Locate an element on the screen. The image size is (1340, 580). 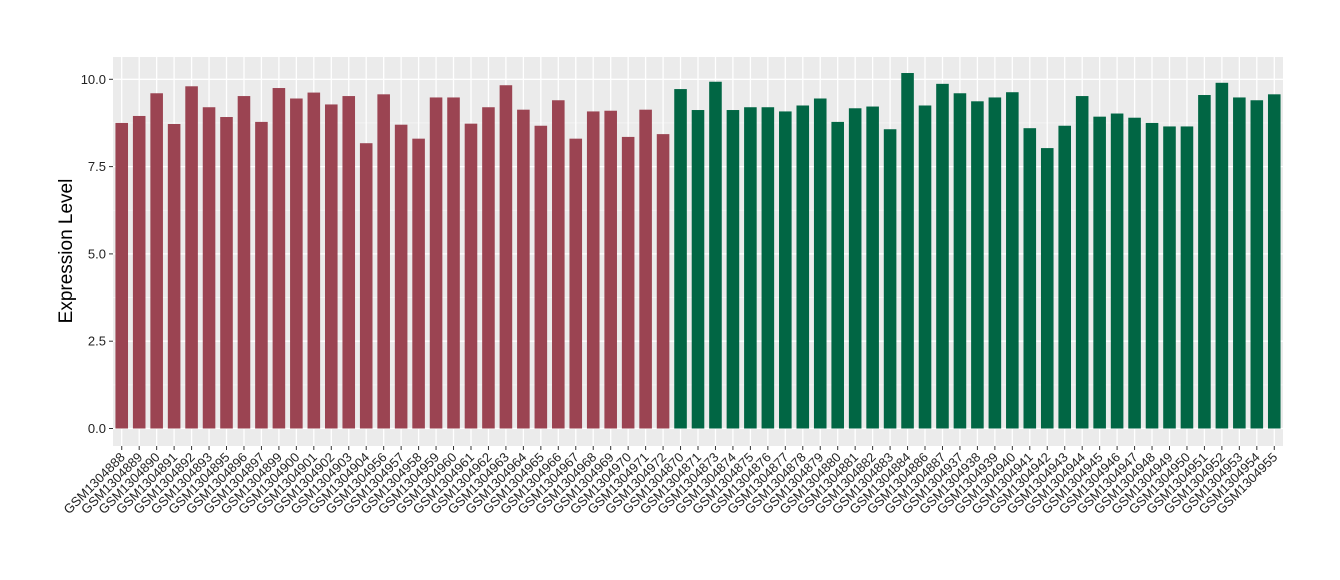
y-tick-label: 7.5 is located at coordinates (97, 166).